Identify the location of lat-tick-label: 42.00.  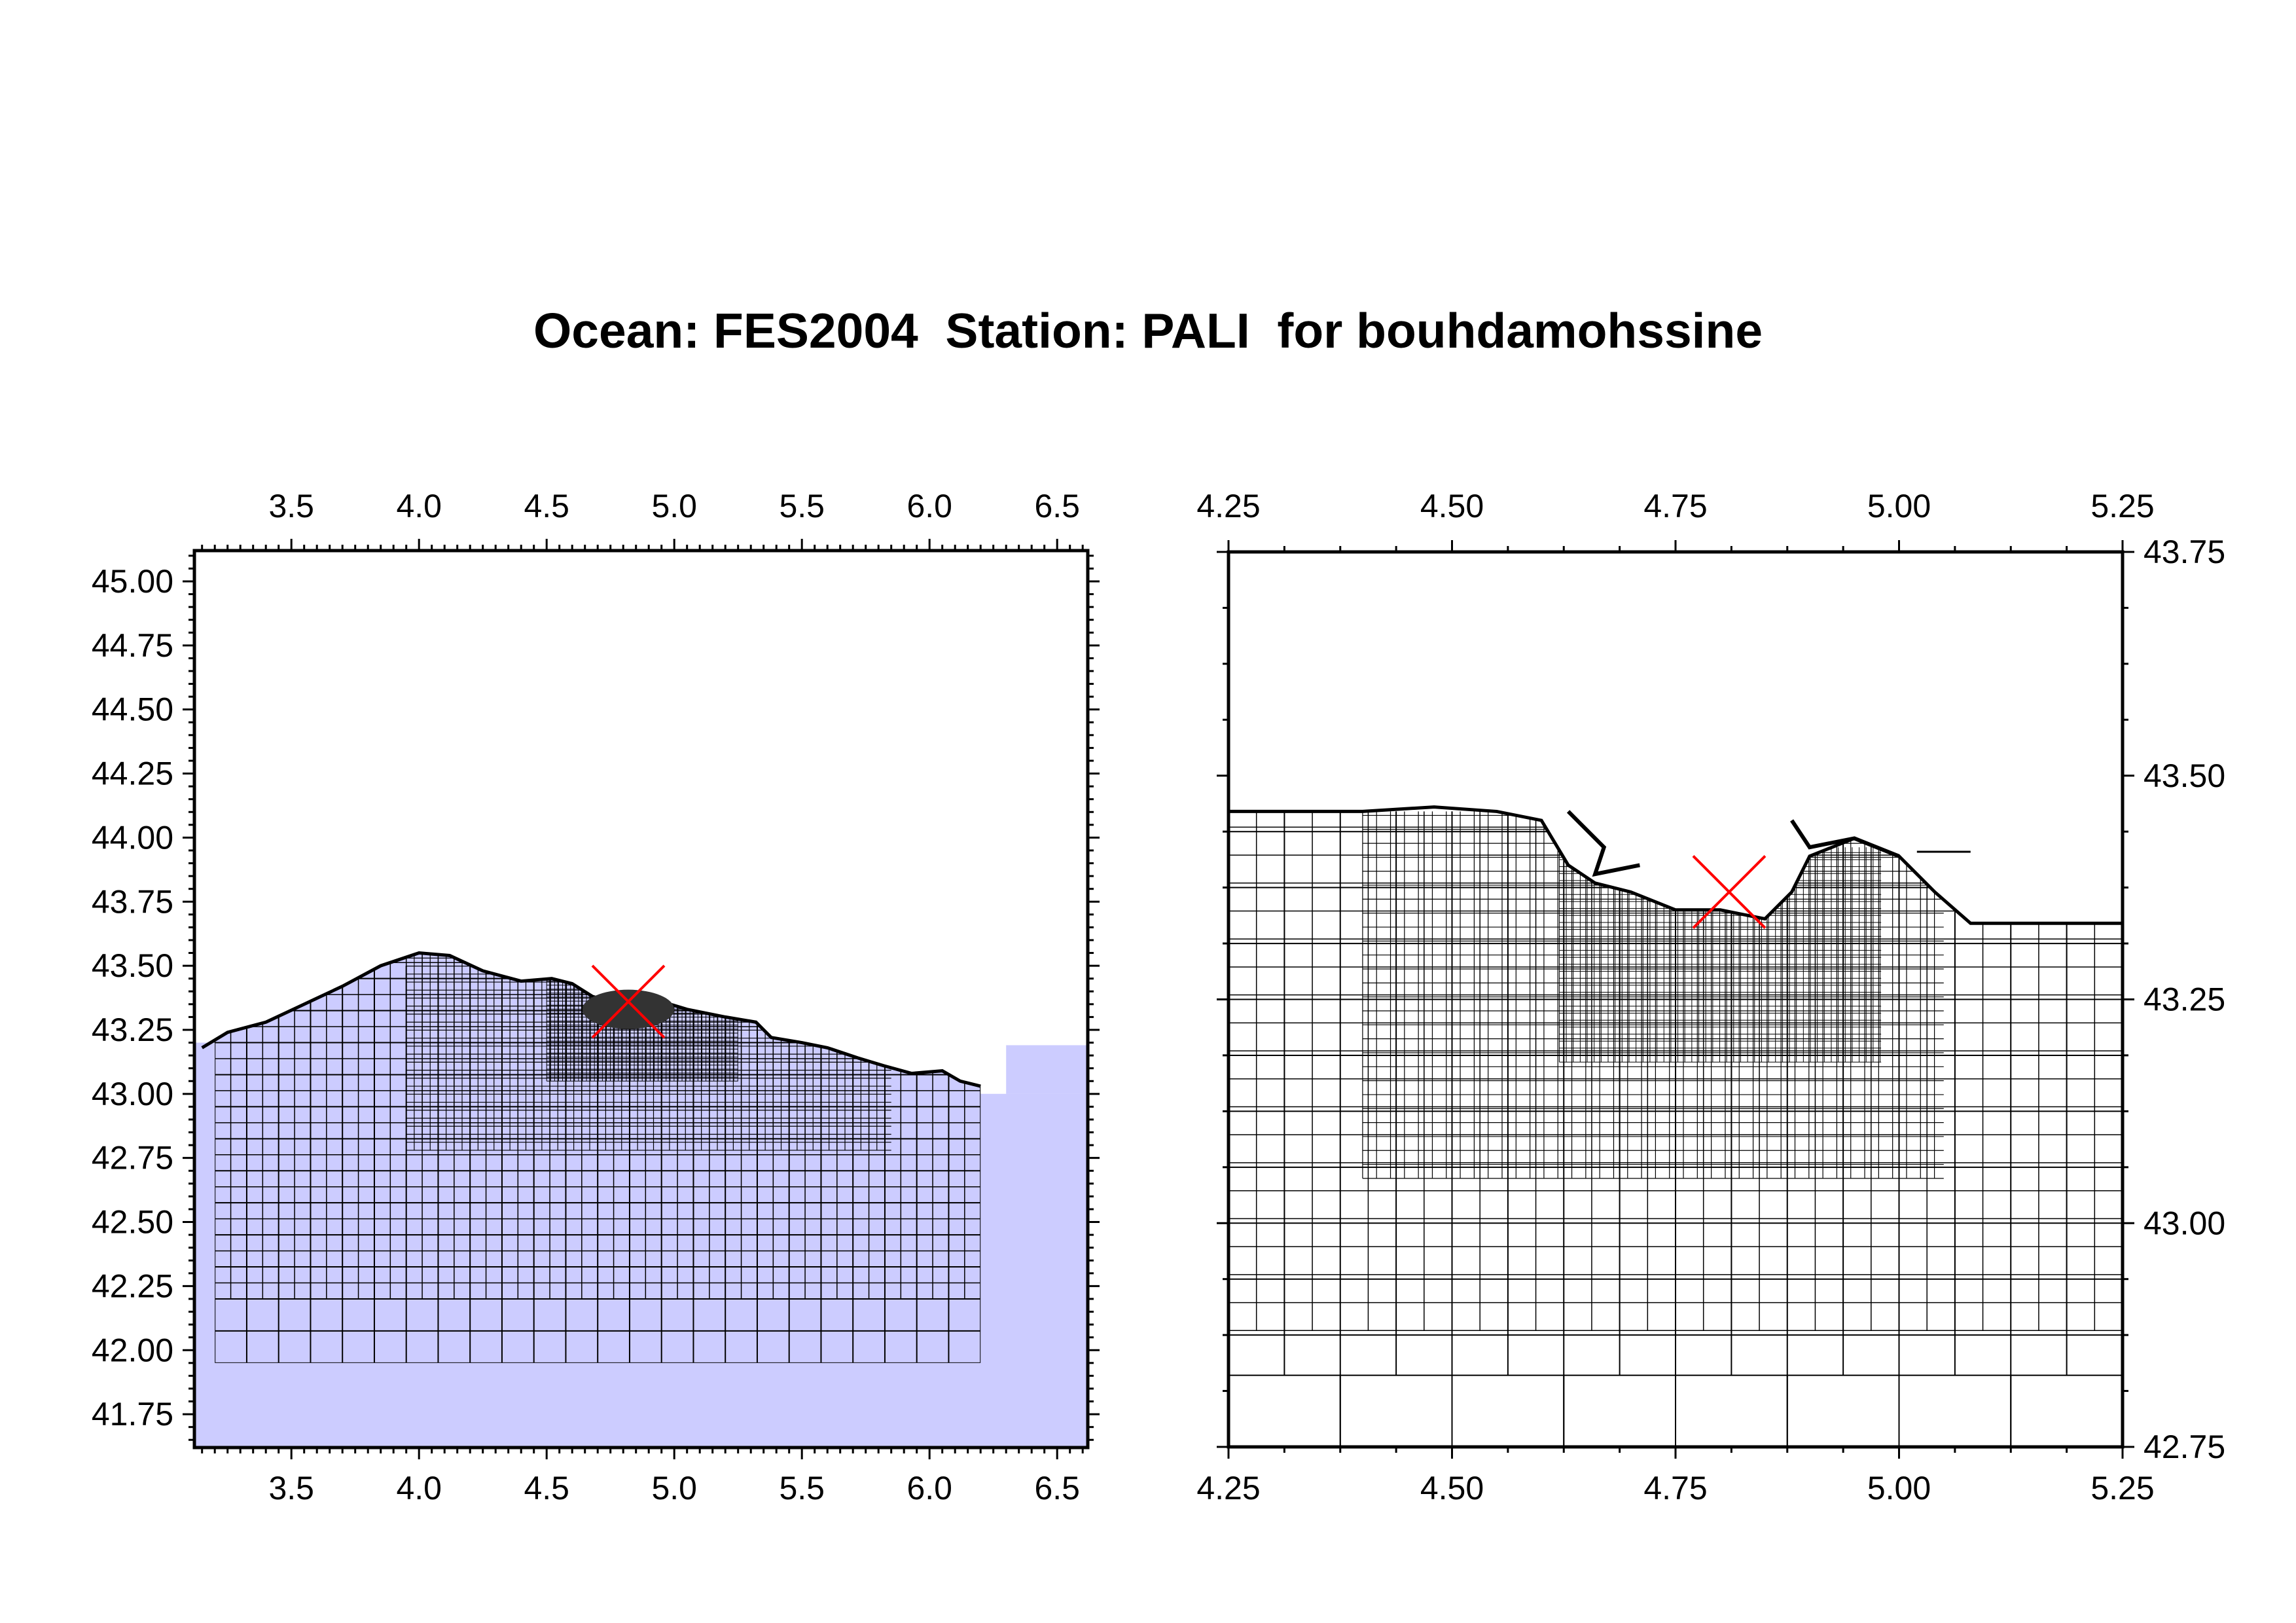
(132, 1350).